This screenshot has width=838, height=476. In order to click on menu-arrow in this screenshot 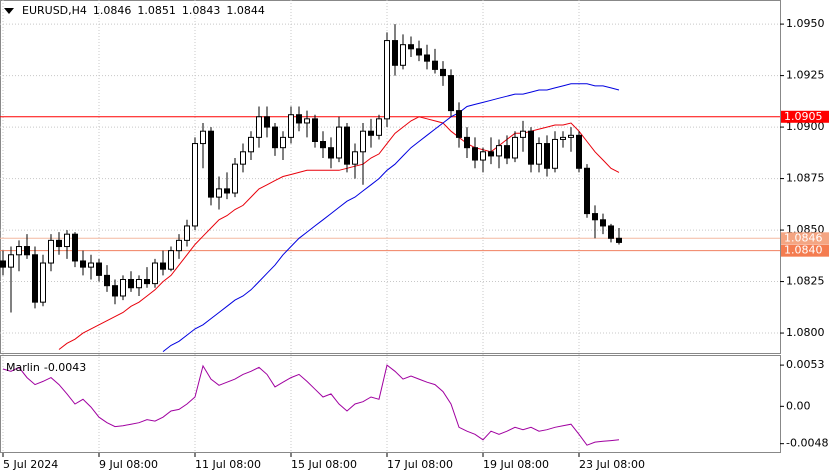, I will do `click(9, 10)`.